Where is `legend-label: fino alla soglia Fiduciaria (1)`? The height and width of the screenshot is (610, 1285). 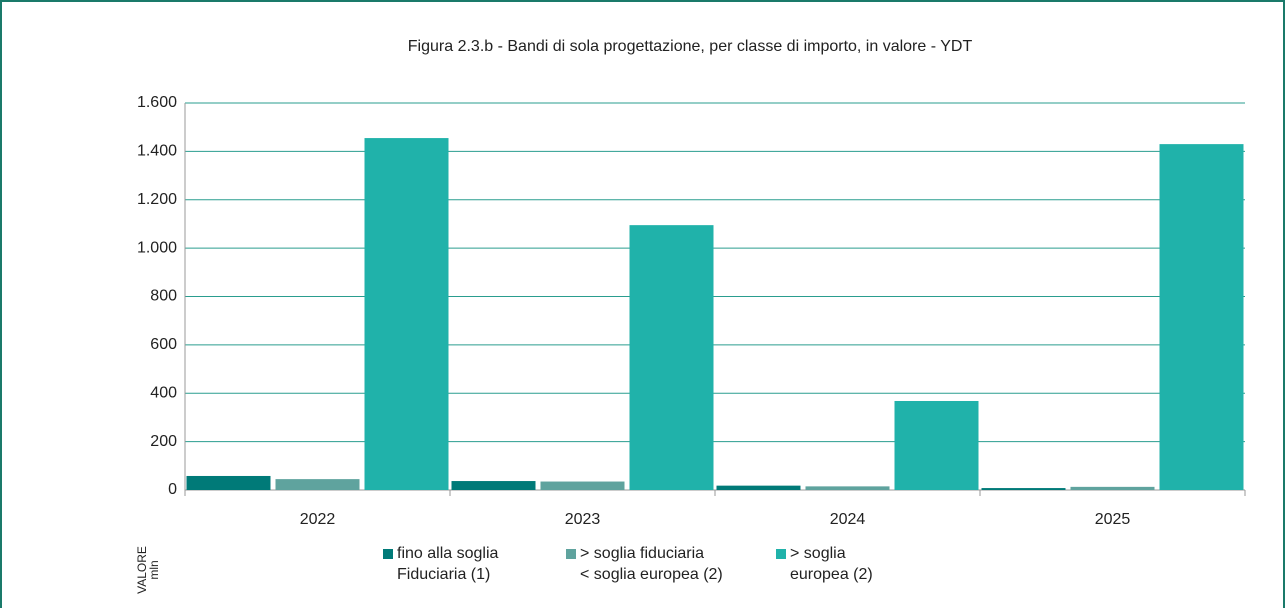 legend-label: fino alla soglia Fiduciaria (1) is located at coordinates (448, 564).